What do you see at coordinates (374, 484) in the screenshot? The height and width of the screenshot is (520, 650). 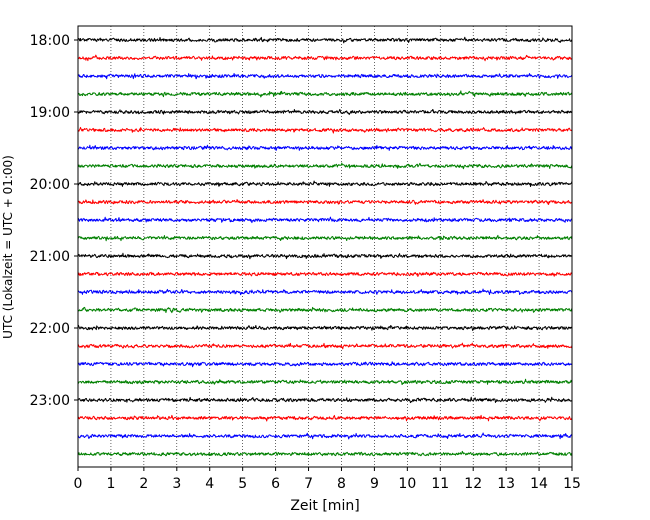 I see `x-tick-label: 9` at bounding box center [374, 484].